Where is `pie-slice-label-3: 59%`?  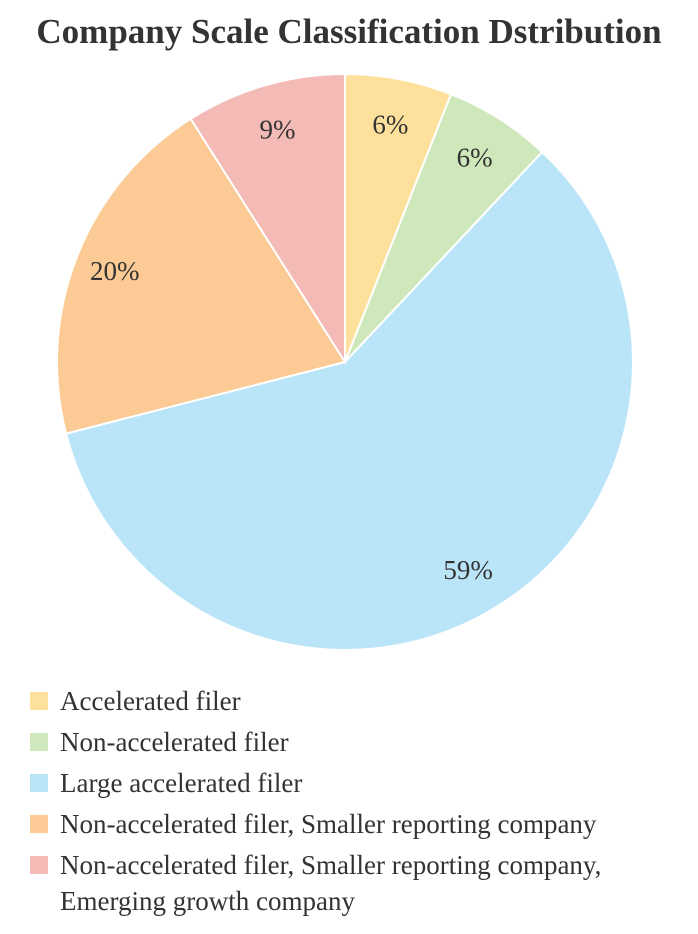 pie-slice-label-3: 59% is located at coordinates (468, 570).